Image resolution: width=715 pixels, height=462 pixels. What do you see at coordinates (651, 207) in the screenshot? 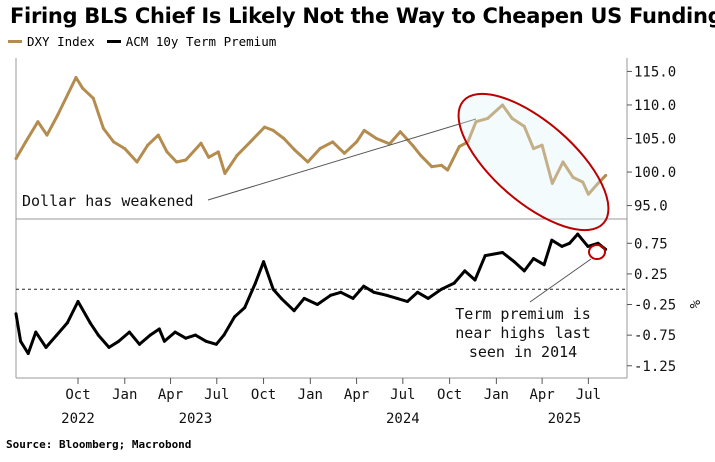
I see `y-tick-label: 95.0` at bounding box center [651, 207].